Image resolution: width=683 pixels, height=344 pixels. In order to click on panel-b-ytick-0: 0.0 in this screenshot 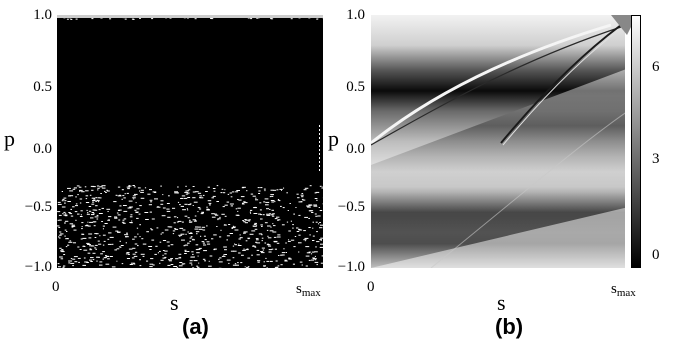, I will do `click(355, 149)`.